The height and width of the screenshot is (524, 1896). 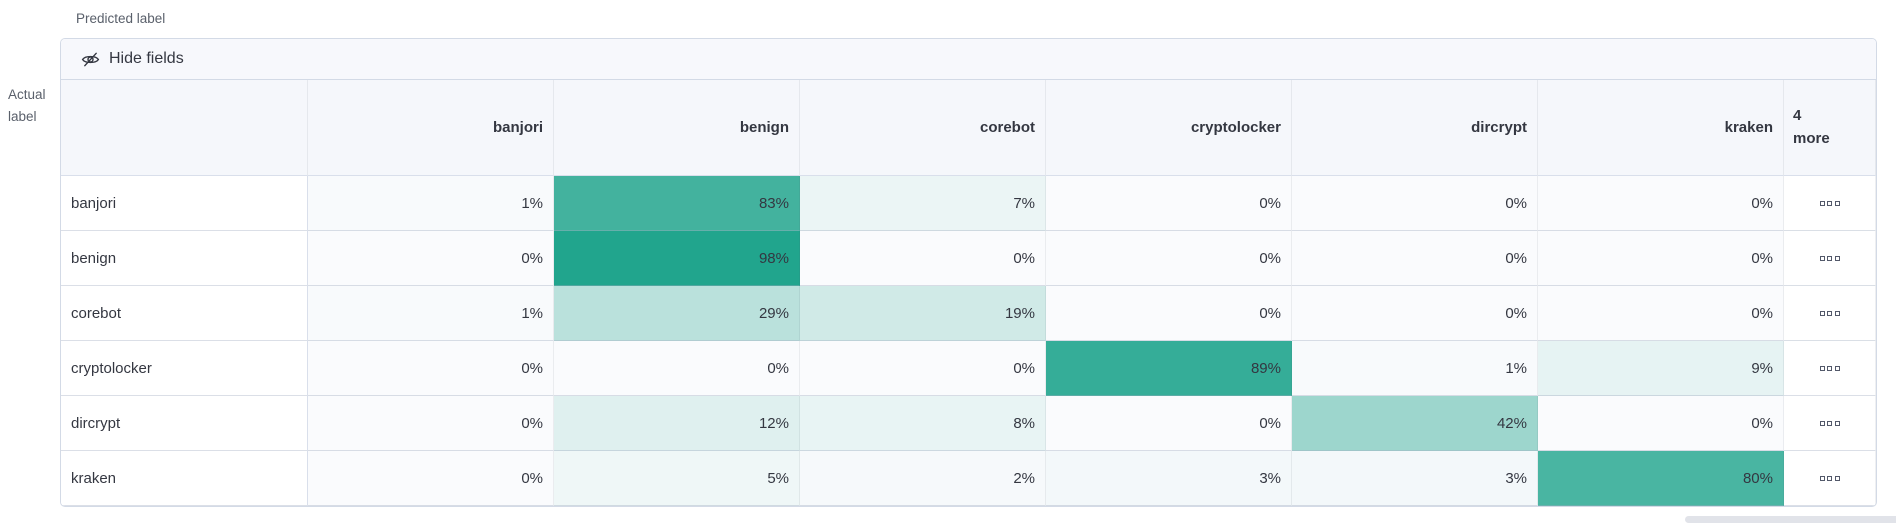 What do you see at coordinates (677, 478) in the screenshot?
I see `cell-kraken-benign: 5%` at bounding box center [677, 478].